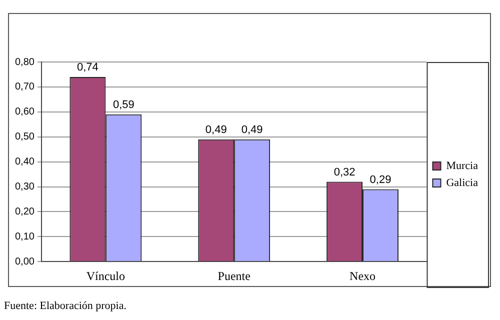 The height and width of the screenshot is (320, 500). I want to click on legend-label: Murcia, so click(462, 166).